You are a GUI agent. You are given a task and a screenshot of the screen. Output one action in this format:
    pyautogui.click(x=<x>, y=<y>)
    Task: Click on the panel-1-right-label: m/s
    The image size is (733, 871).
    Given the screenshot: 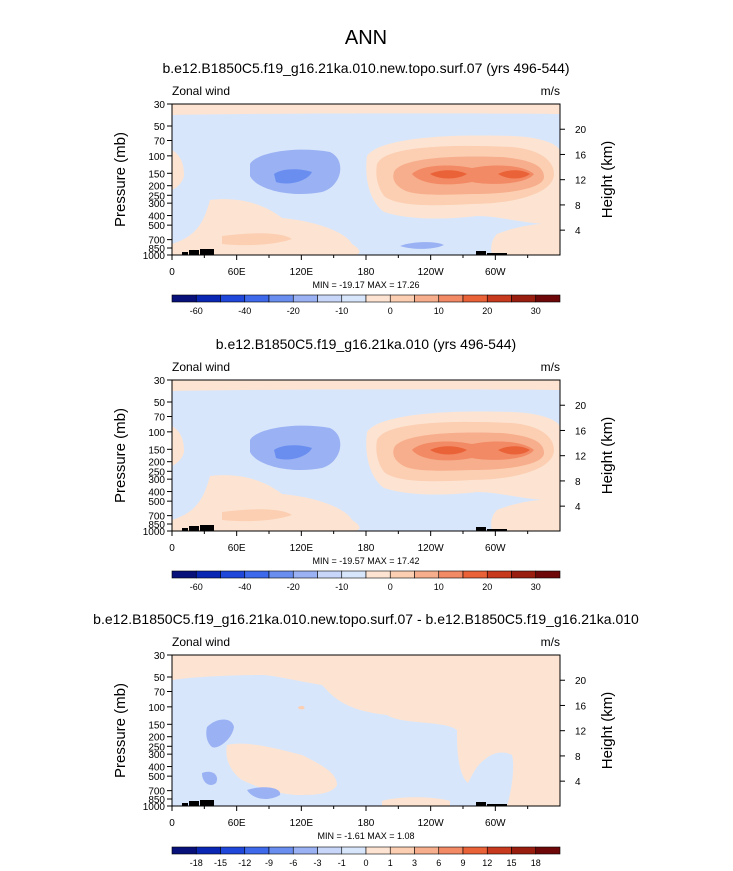 What is the action you would take?
    pyautogui.click(x=550, y=91)
    